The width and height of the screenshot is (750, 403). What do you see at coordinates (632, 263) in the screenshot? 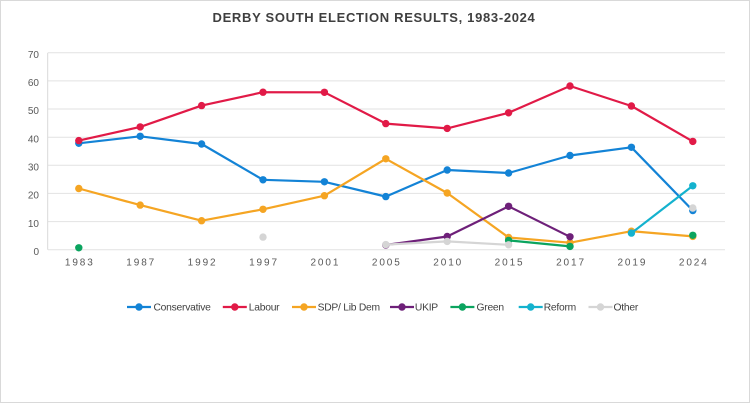
I see `svg-text: 2019` at bounding box center [632, 263].